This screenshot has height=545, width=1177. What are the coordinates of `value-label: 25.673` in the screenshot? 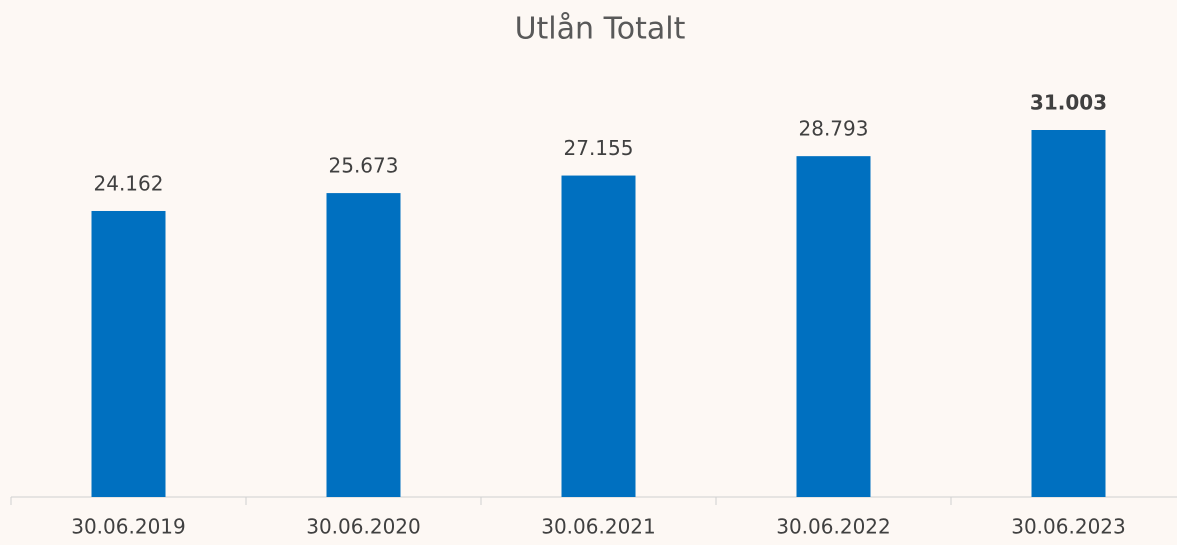 It's located at (364, 166).